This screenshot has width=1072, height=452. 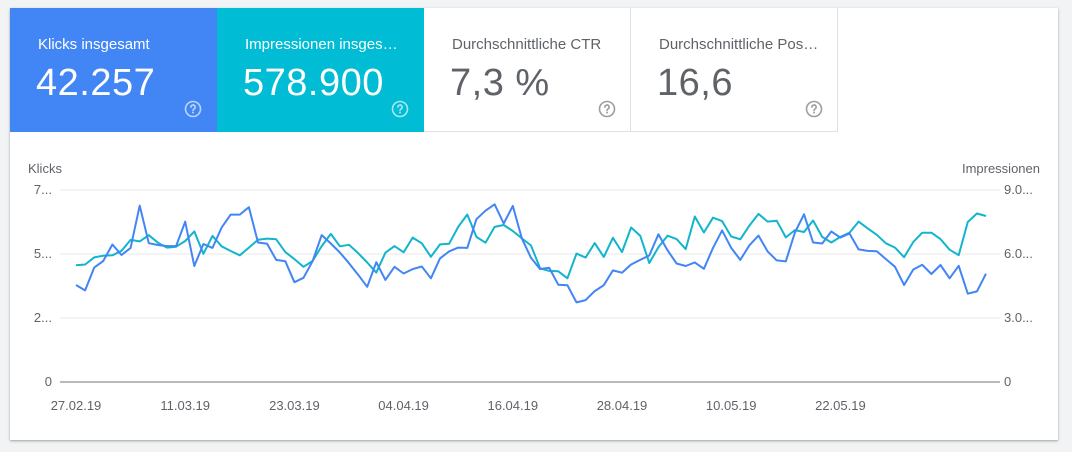 What do you see at coordinates (1007, 381) in the screenshot?
I see `right-tick-label: 0` at bounding box center [1007, 381].